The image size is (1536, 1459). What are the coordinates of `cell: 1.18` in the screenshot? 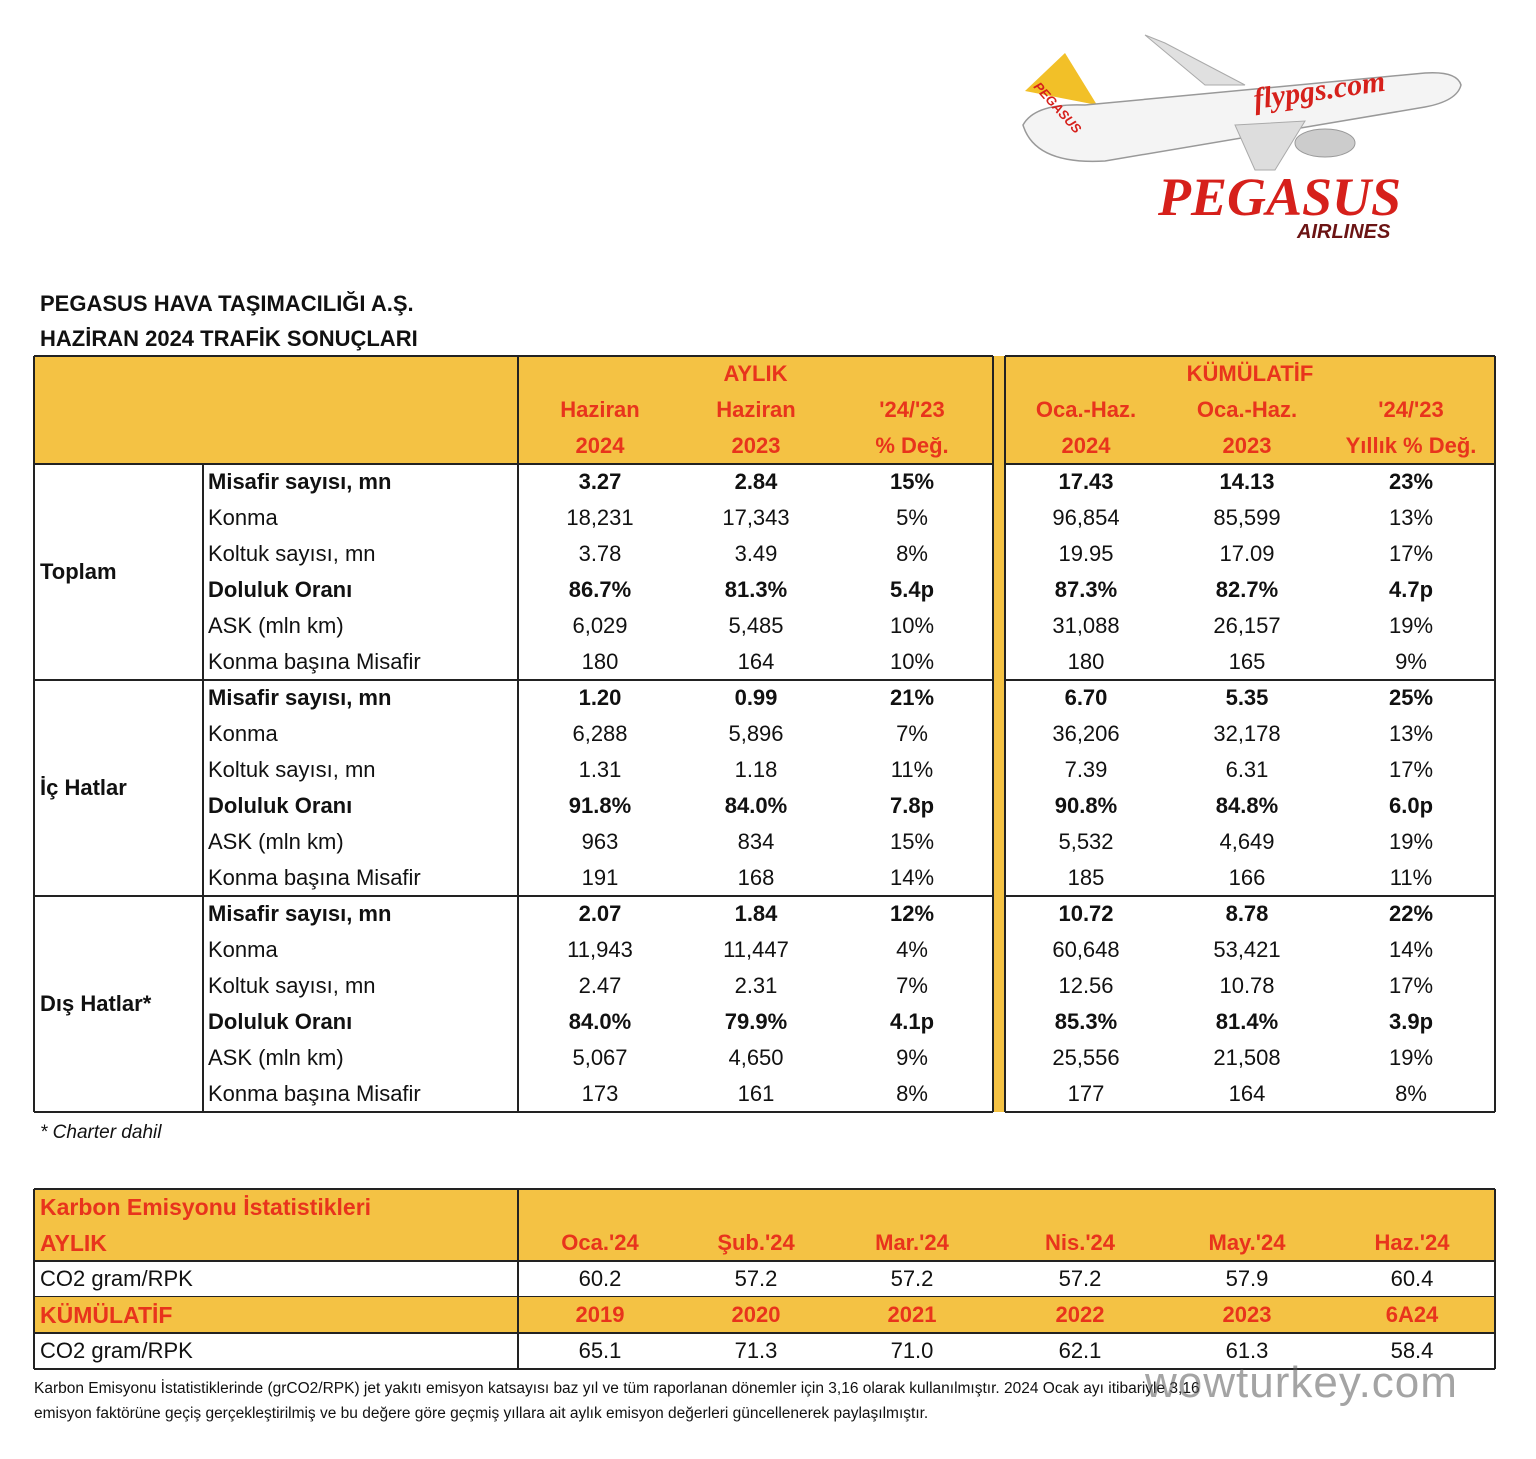 It's located at (756, 769).